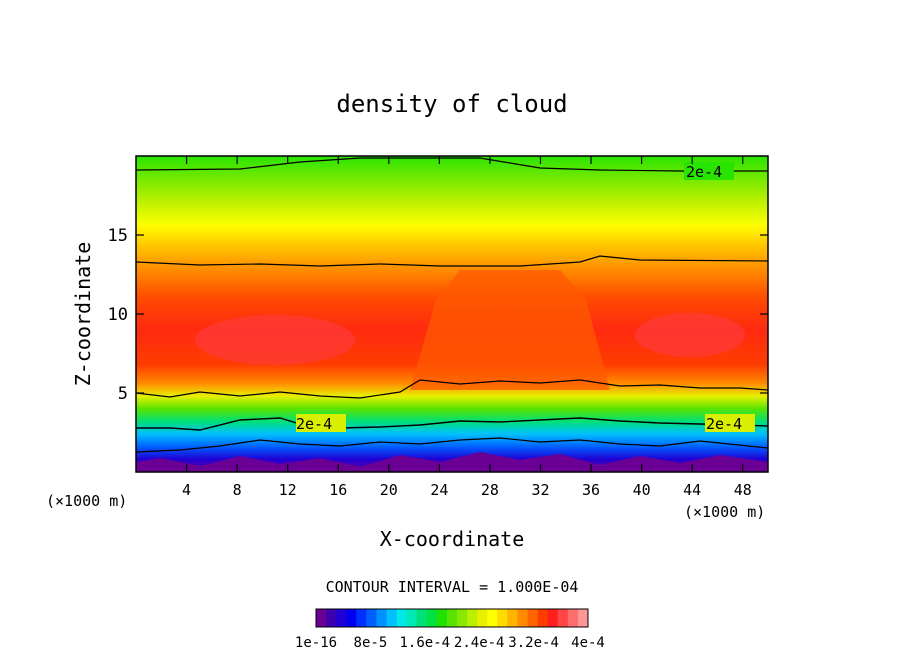  Describe the element at coordinates (510, 330) in the screenshot. I see `central-plume-region` at that location.